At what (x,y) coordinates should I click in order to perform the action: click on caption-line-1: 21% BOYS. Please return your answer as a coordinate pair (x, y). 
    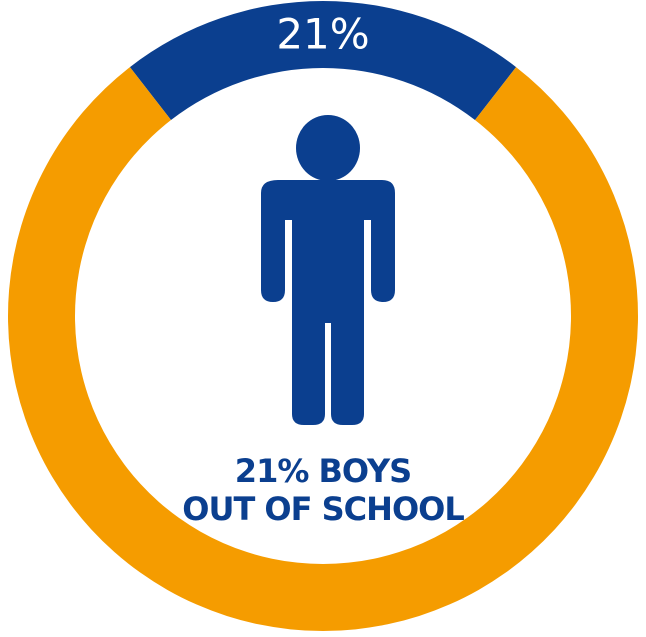
    Looking at the image, I should click on (323, 471).